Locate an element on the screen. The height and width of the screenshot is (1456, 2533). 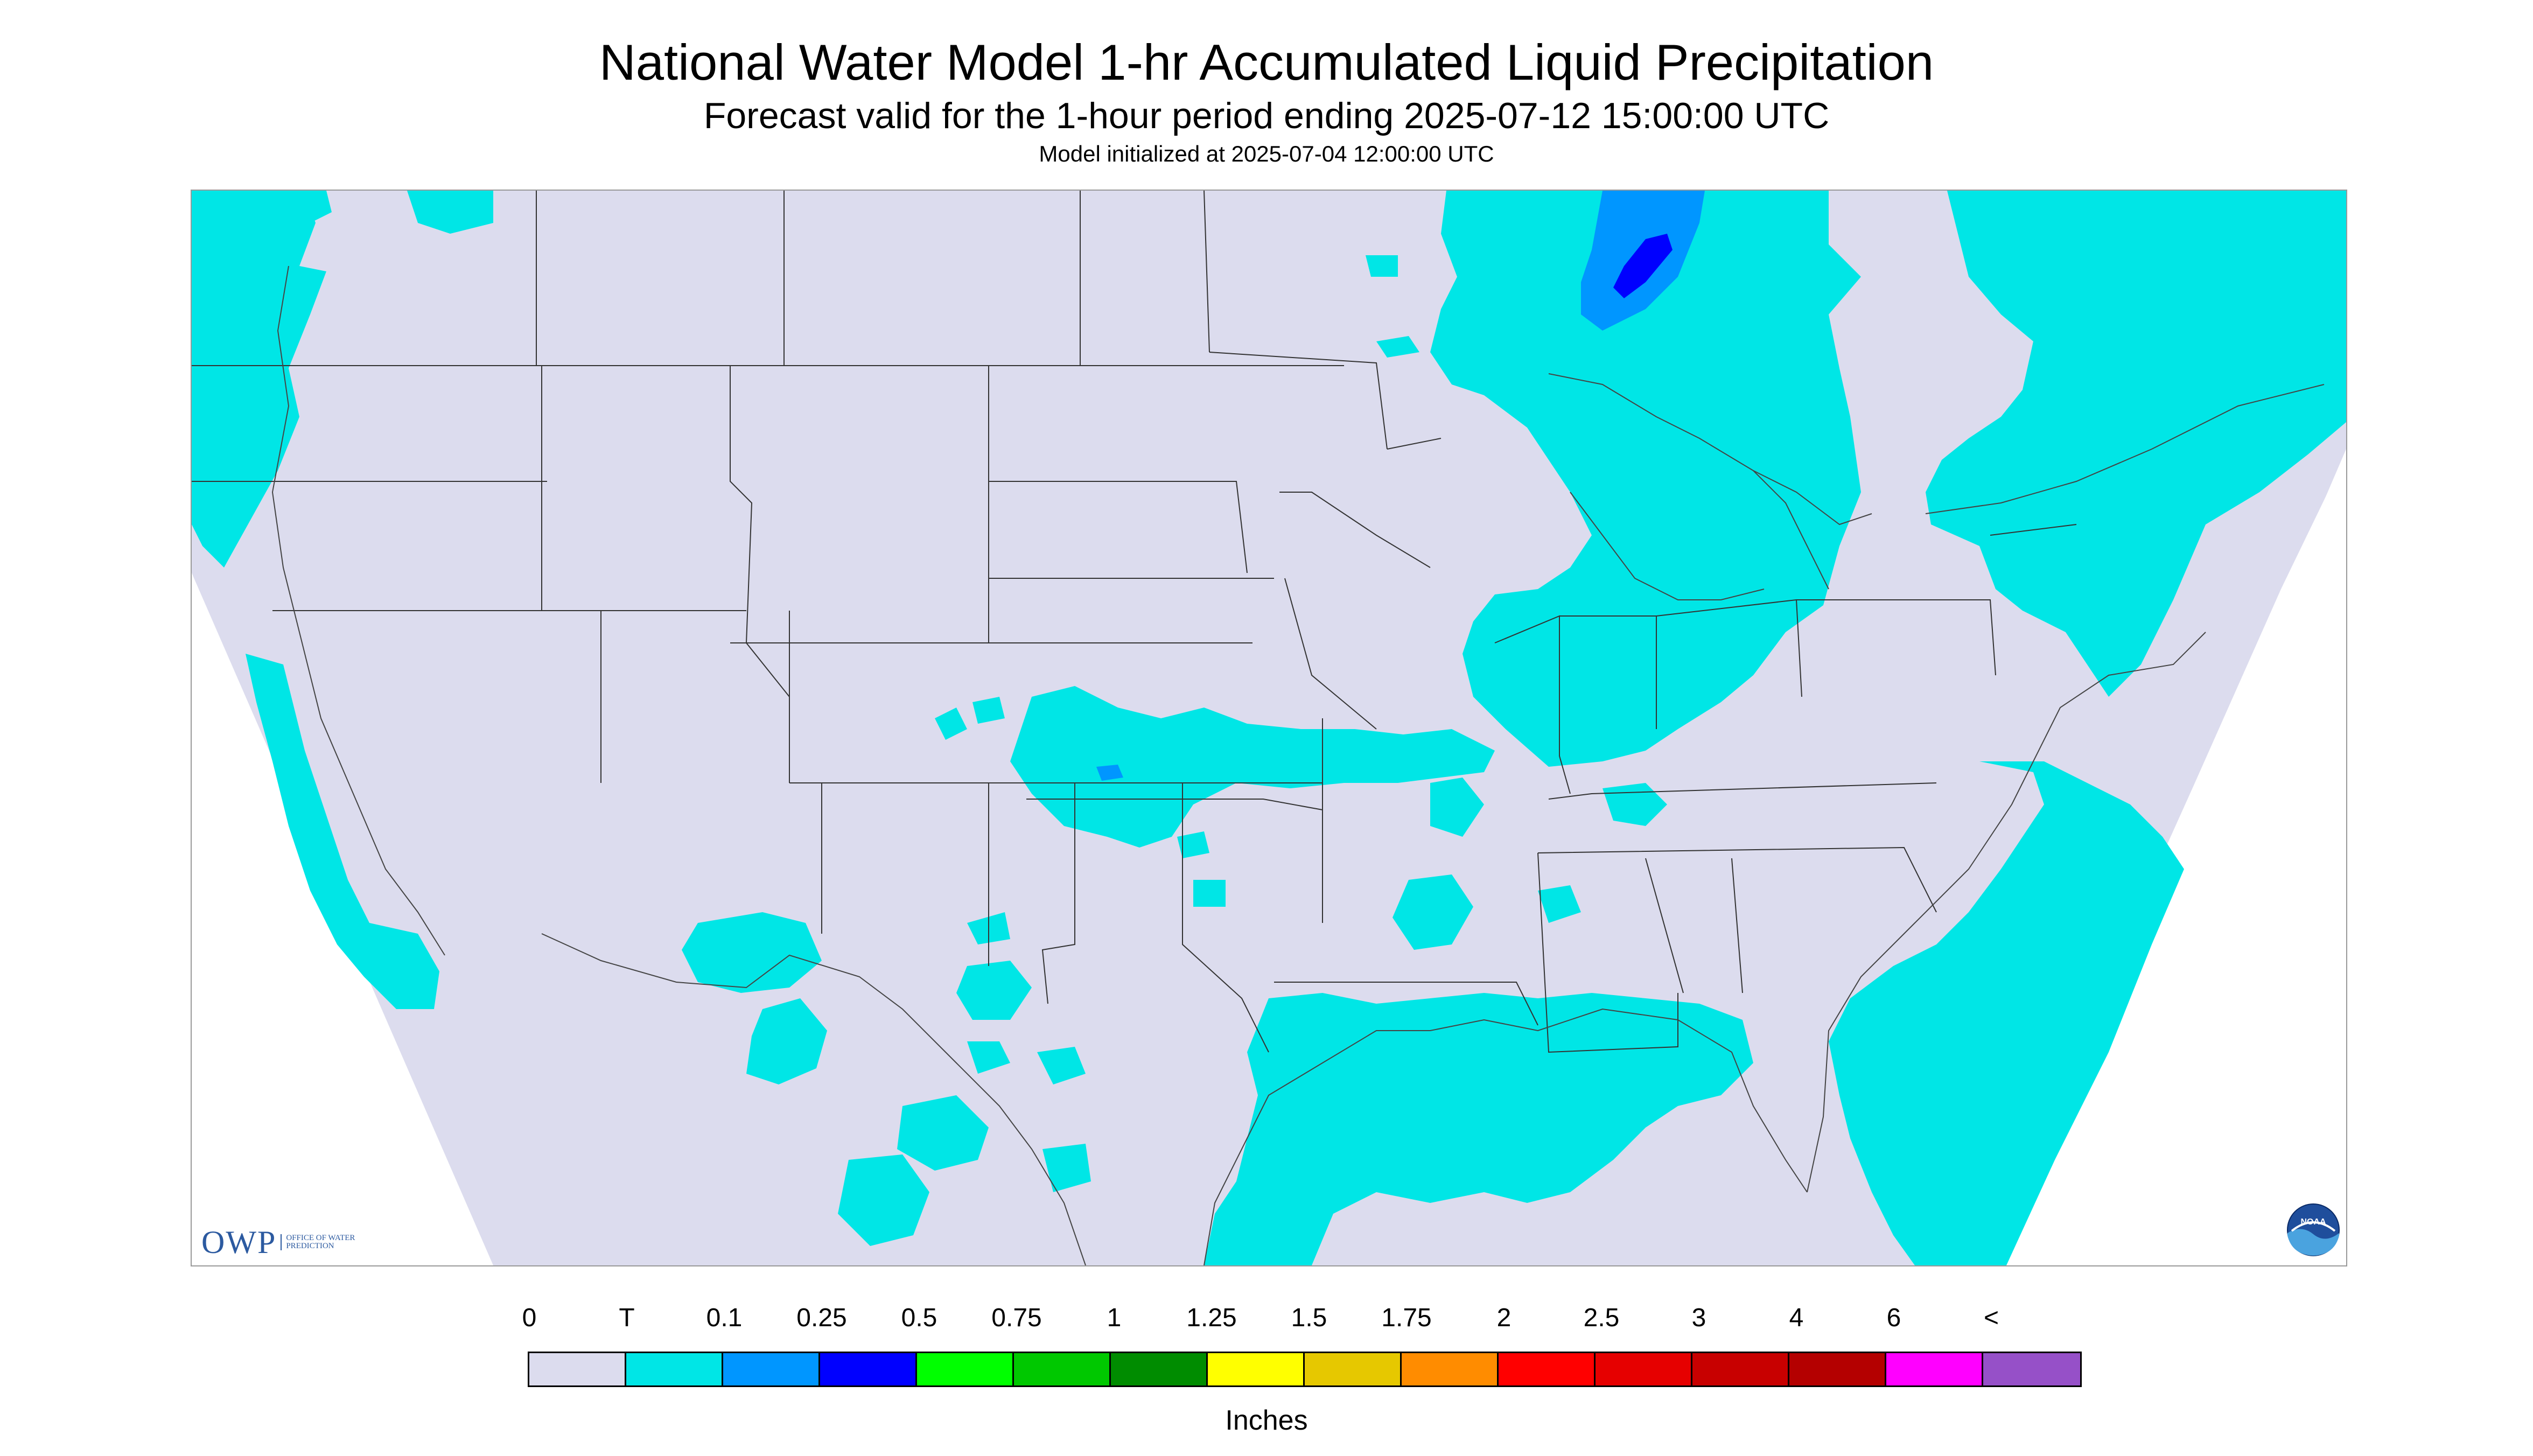
legend-tick-label: 1.5 is located at coordinates (1309, 1318).